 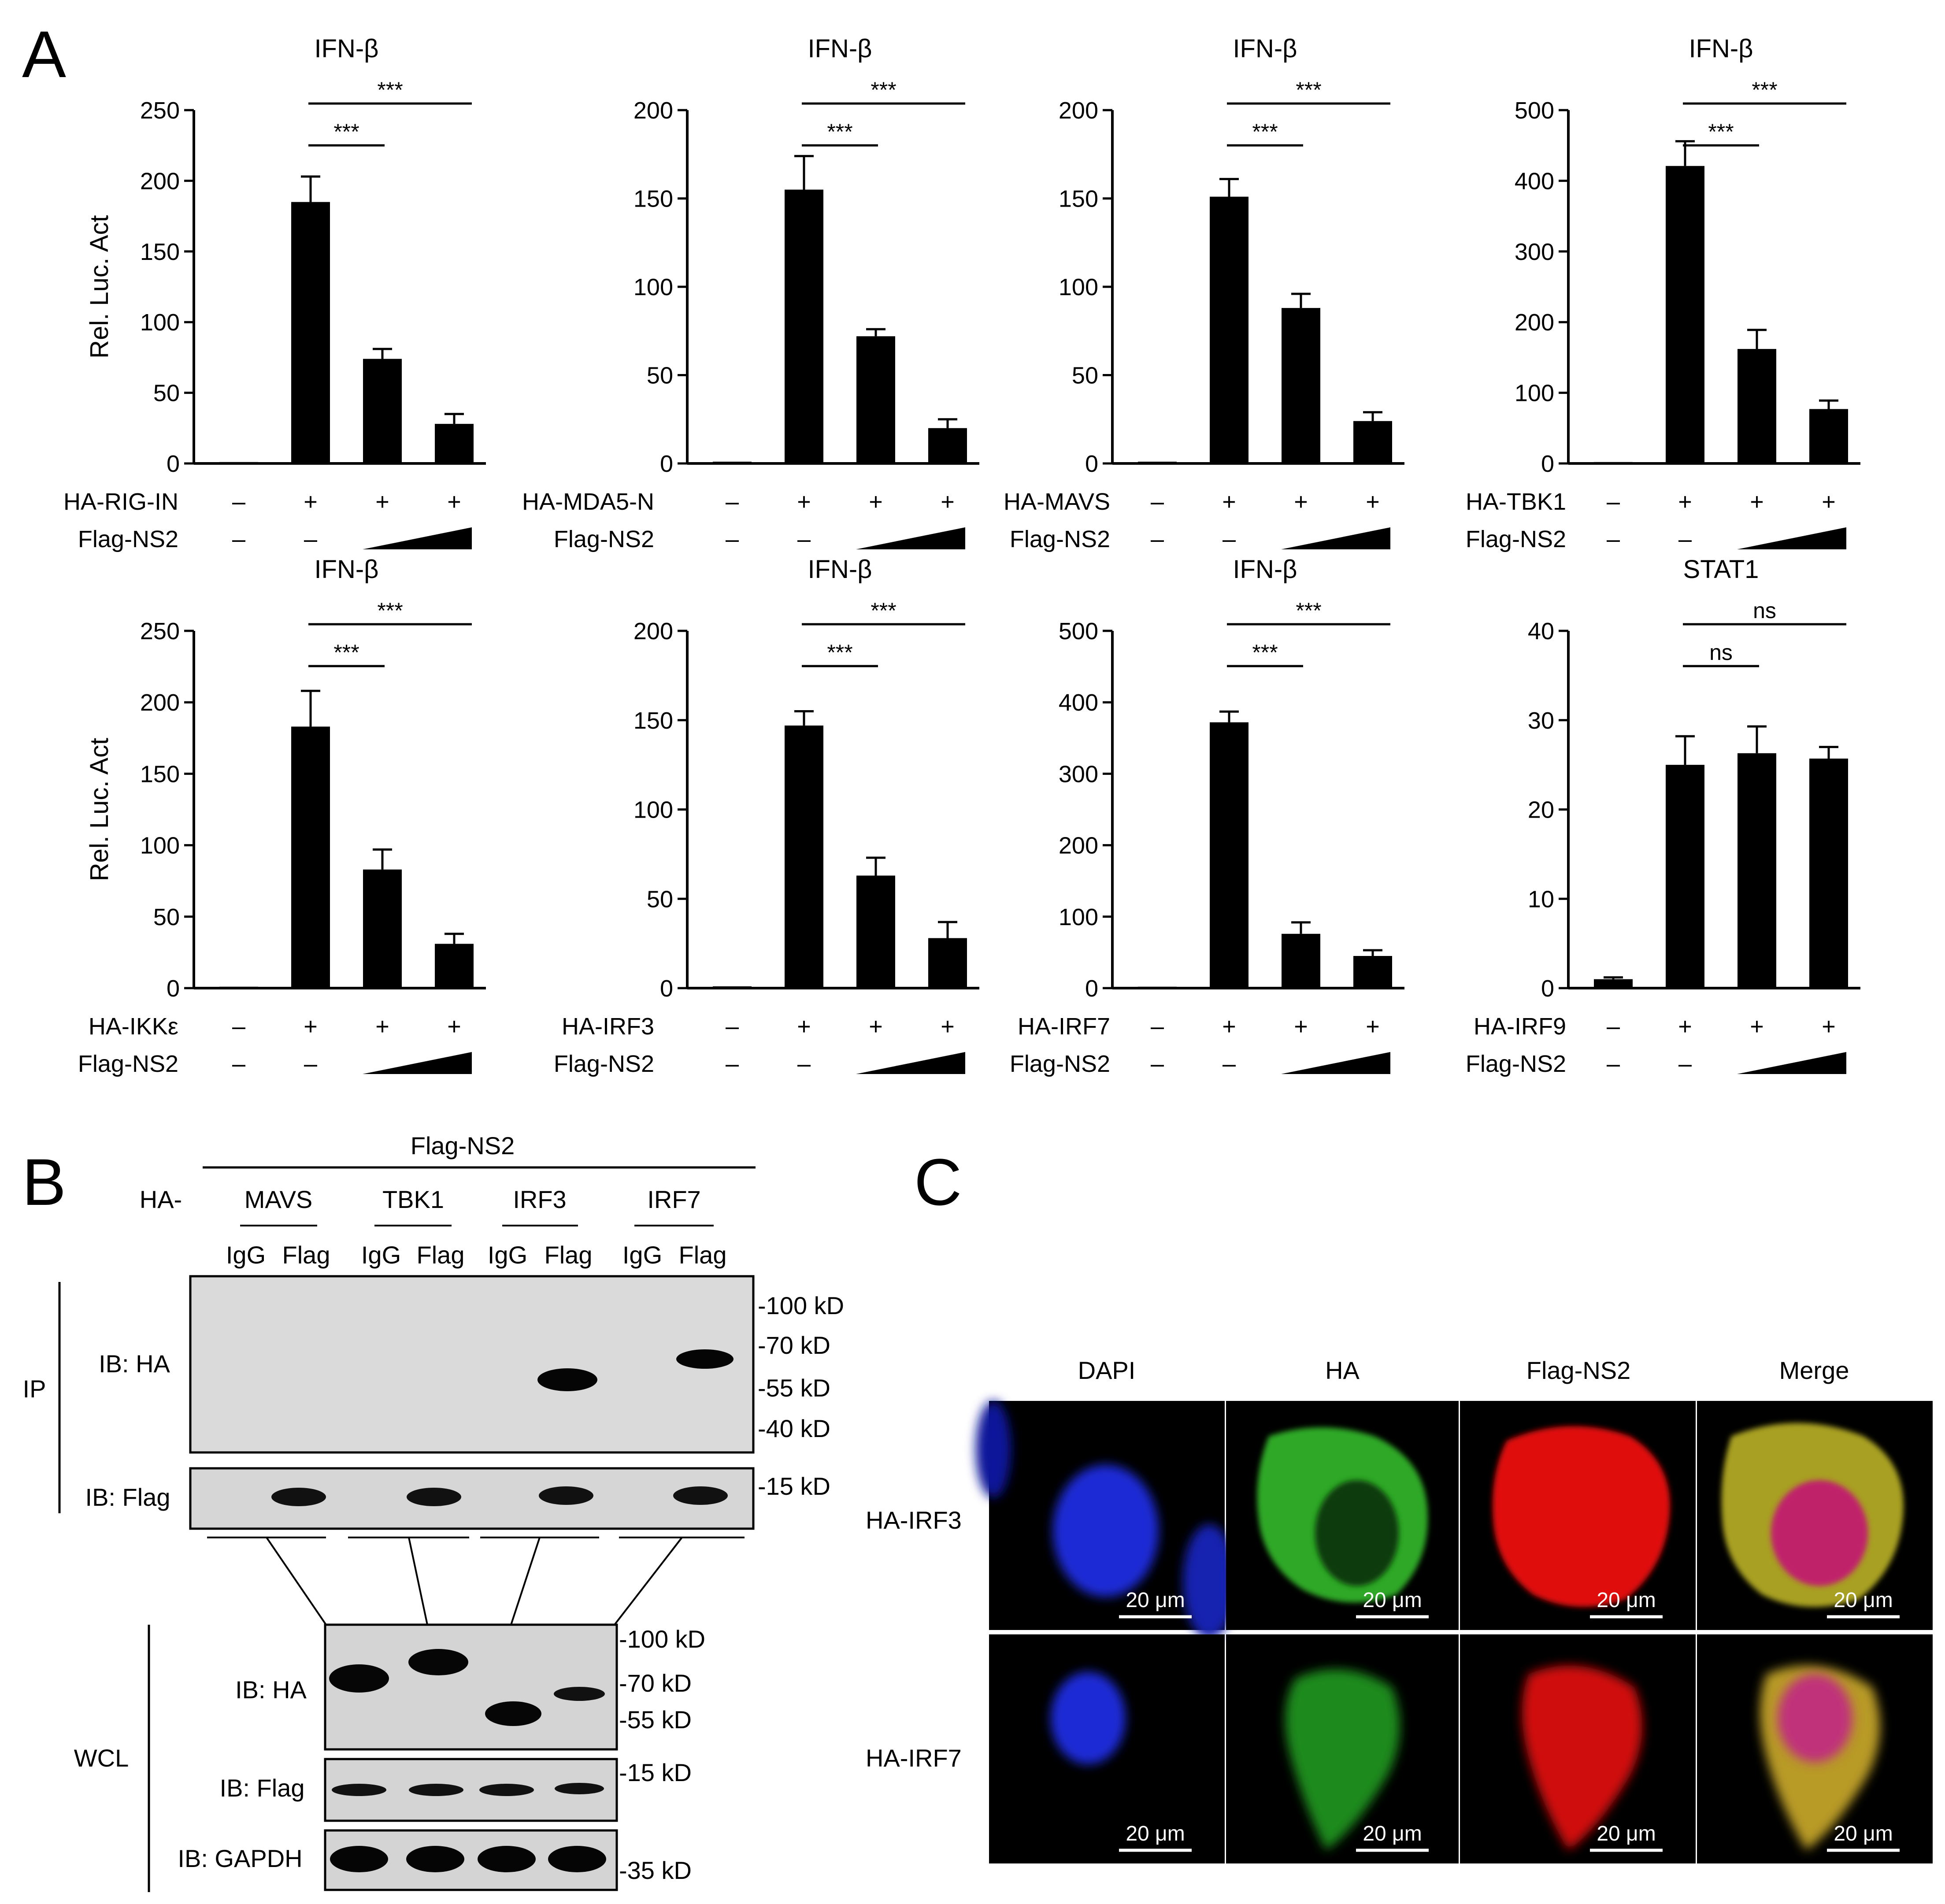 I want to click on nucleus-merge-irf3, so click(x=1819, y=1533).